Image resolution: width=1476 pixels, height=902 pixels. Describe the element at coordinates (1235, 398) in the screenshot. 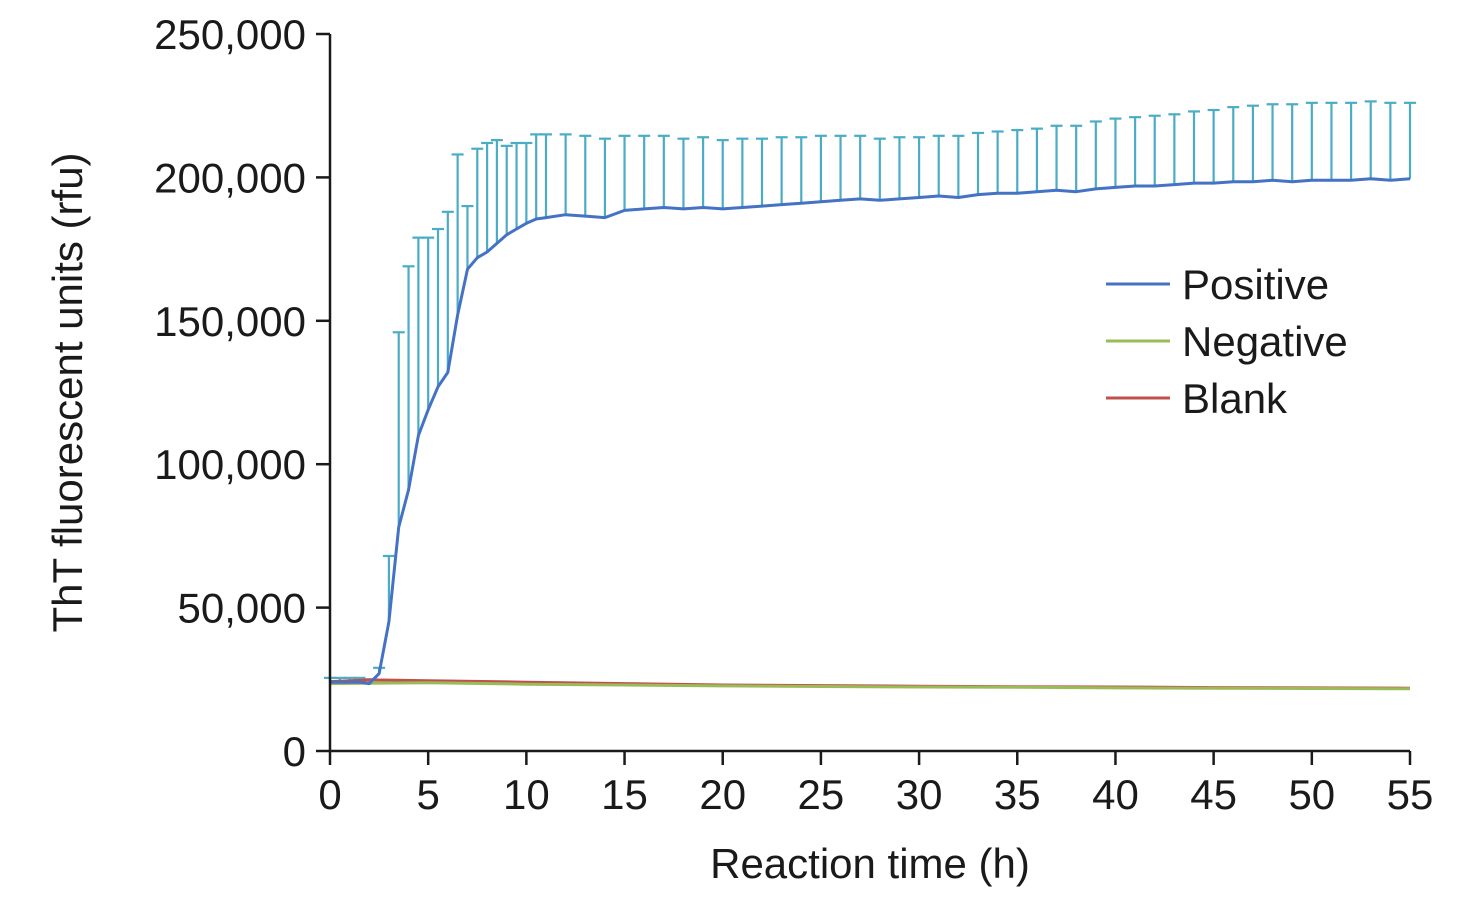

I see `legend-label-blank: Blank` at that location.